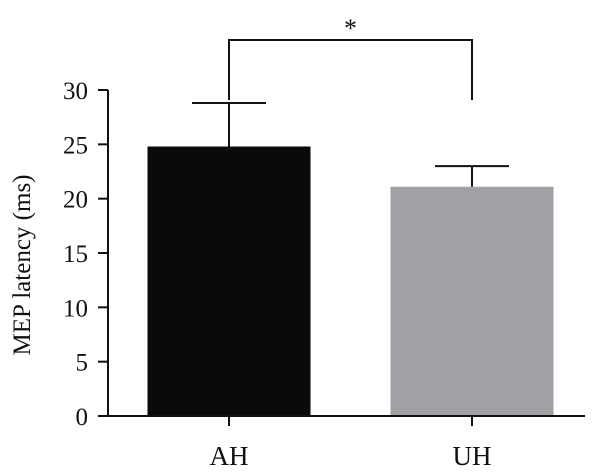  I want to click on y-tick-label-10: 10, so click(75, 308).